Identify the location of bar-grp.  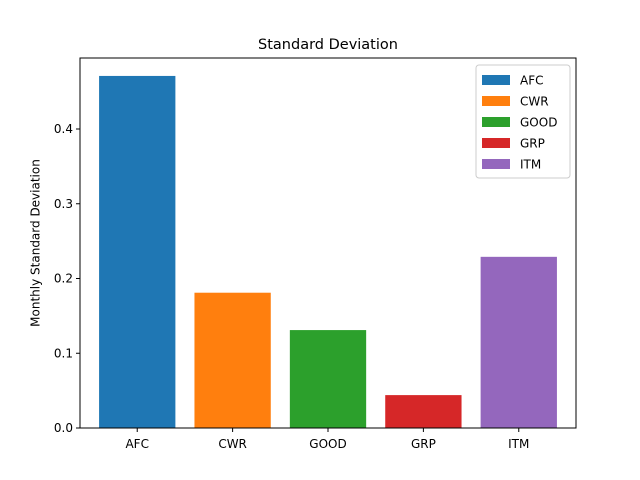
(423, 411).